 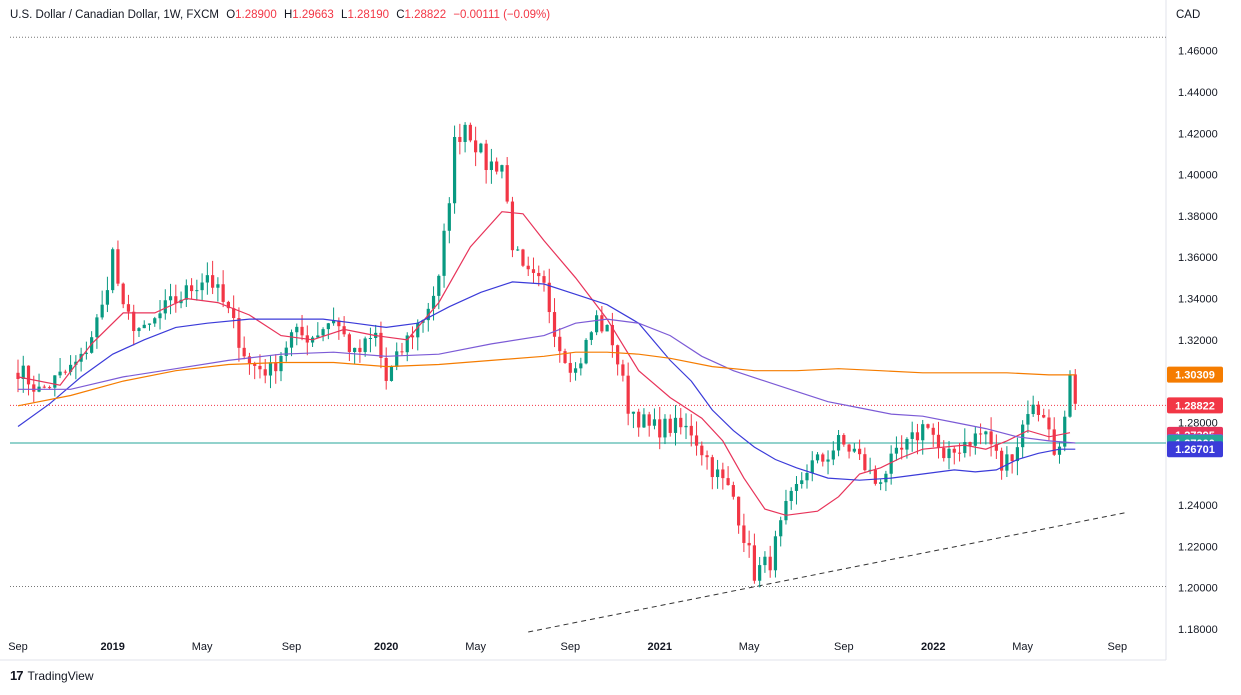 I want to click on brand-name: TradingView, so click(x=60, y=675).